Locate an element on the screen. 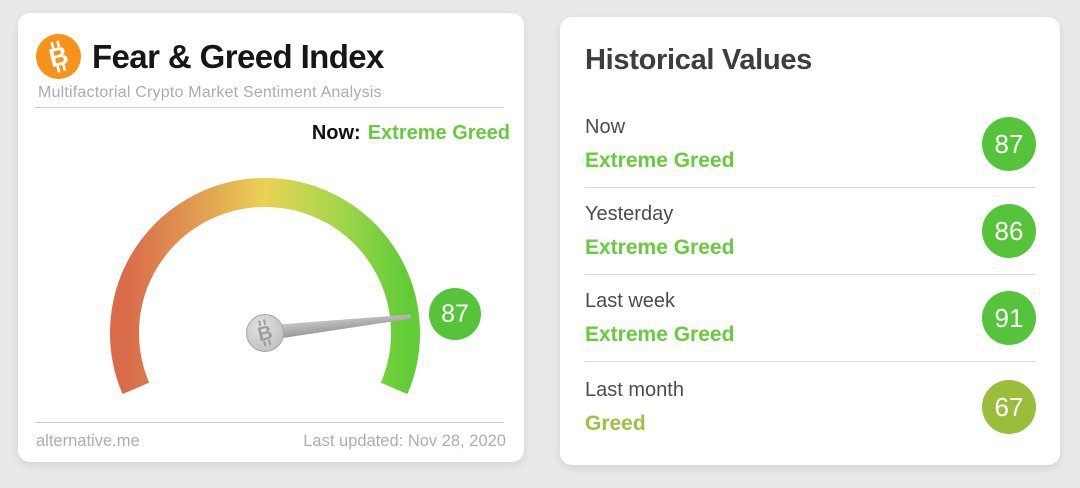  last-updated-text: Last updated: Nov 28, 2020 is located at coordinates (404, 441).